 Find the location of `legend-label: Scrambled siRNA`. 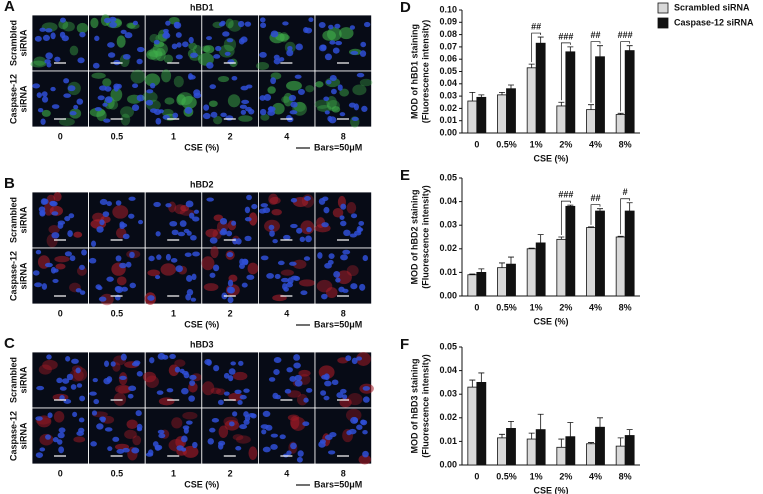

legend-label: Scrambled siRNA is located at coordinates (712, 7).